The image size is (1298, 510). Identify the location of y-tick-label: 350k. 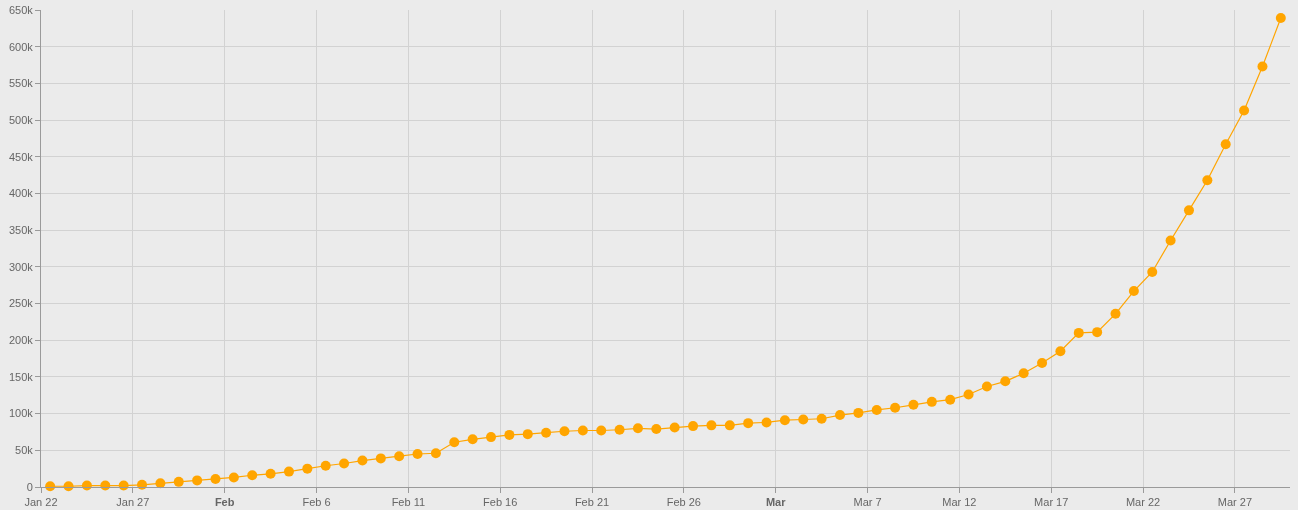
(21, 230).